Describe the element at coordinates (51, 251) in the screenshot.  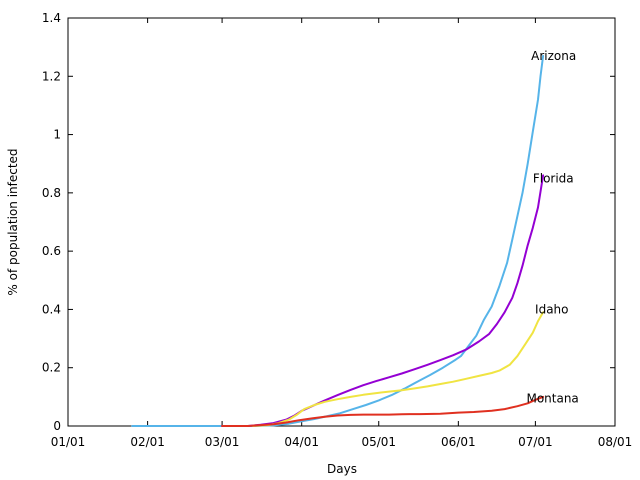
I see `y-tick-label: 0.6` at that location.